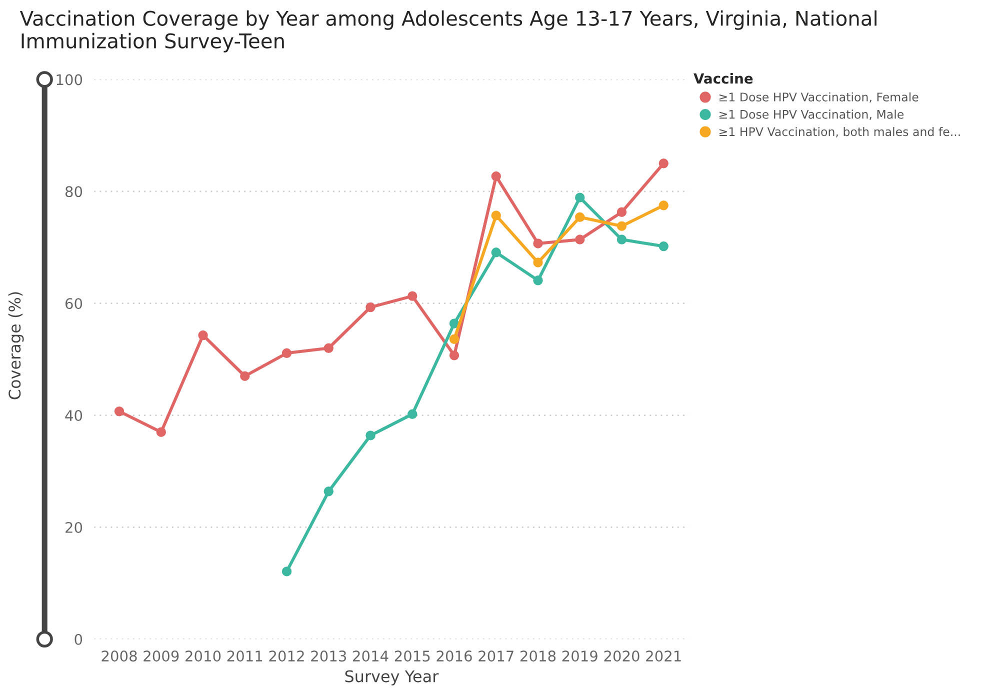  I want to click on x-tick-label: 2017, so click(496, 656).